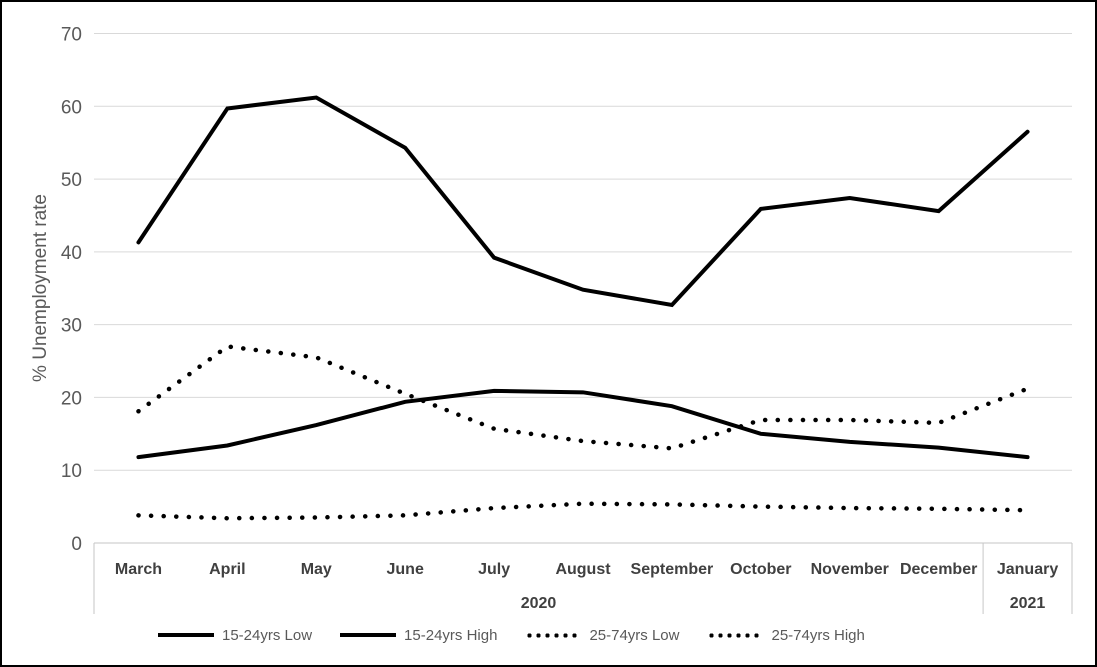  I want to click on legend-item: 25-74yrs High, so click(786, 635).